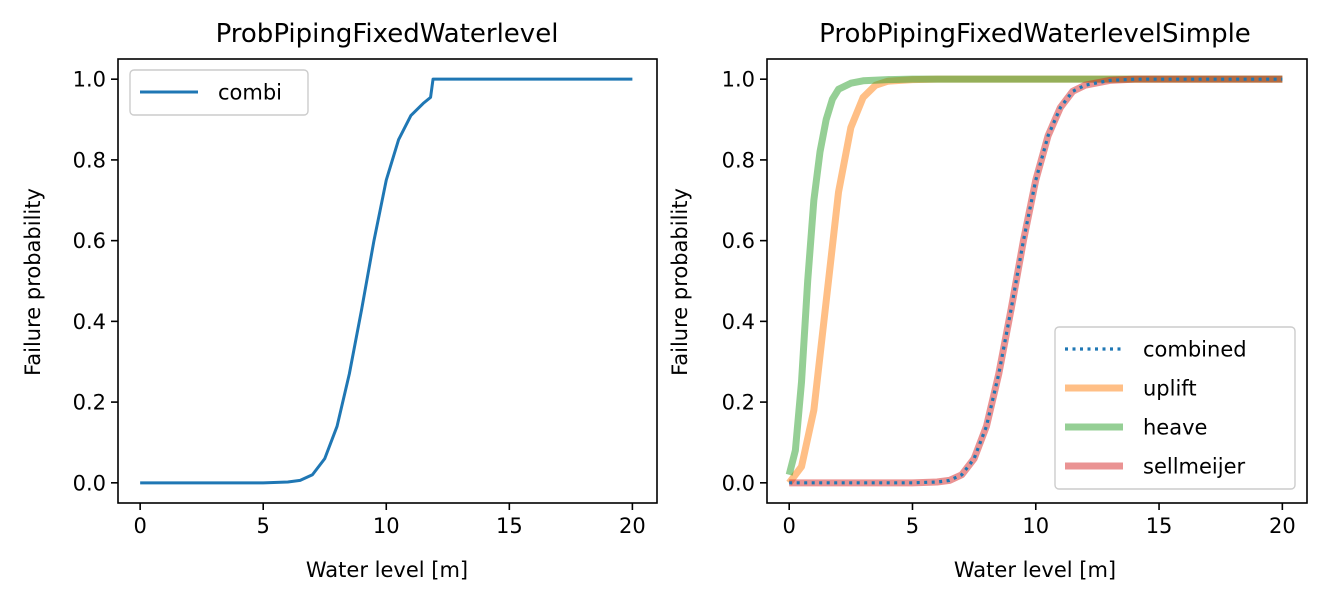 This screenshot has width=1326, height=603. I want to click on legend: combined uplift heave sellmeijer, so click(1175, 408).